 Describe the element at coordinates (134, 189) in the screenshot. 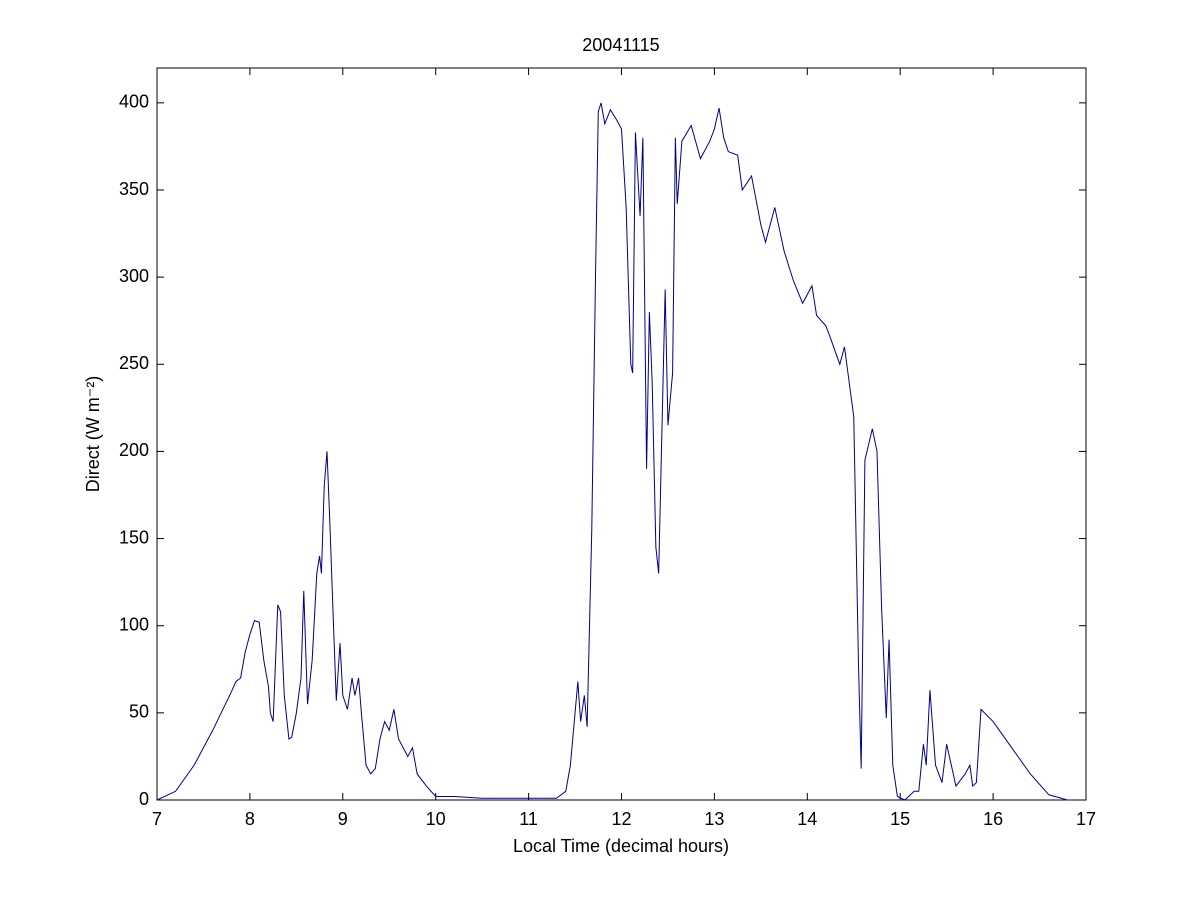

I see `y-tick-label: 350` at that location.